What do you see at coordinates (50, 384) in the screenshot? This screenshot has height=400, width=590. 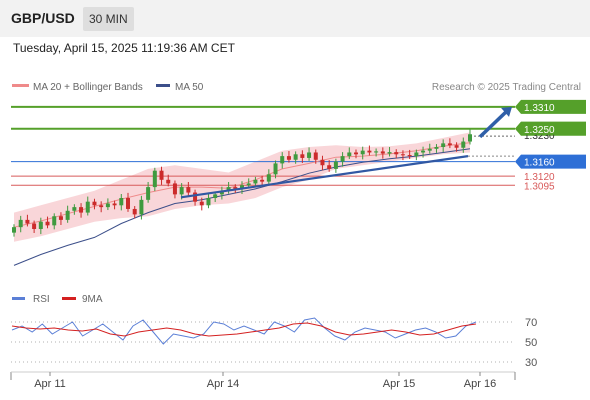 I see `time-axis-label: Apr 11` at bounding box center [50, 384].